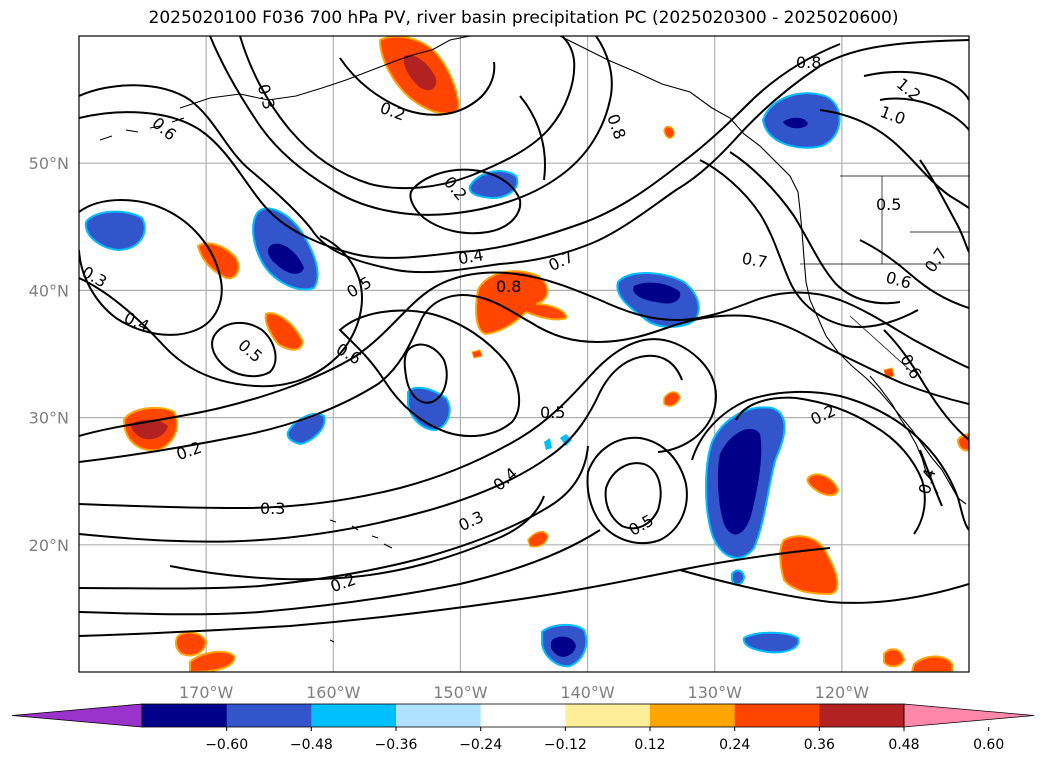  I want to click on lon-tick-label: 170°W, so click(206, 692).